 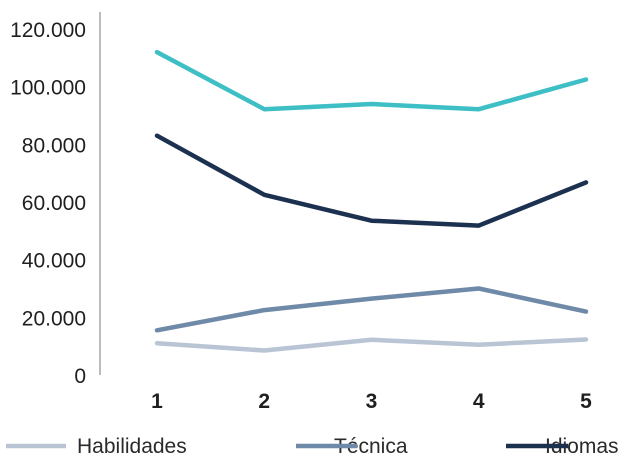 I want to click on series-line-idiomas, so click(x=371, y=180).